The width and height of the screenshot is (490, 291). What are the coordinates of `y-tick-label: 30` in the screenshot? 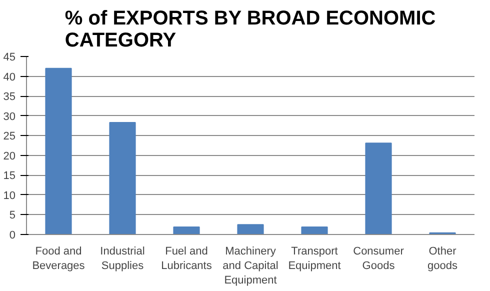 It's located at (9, 116).